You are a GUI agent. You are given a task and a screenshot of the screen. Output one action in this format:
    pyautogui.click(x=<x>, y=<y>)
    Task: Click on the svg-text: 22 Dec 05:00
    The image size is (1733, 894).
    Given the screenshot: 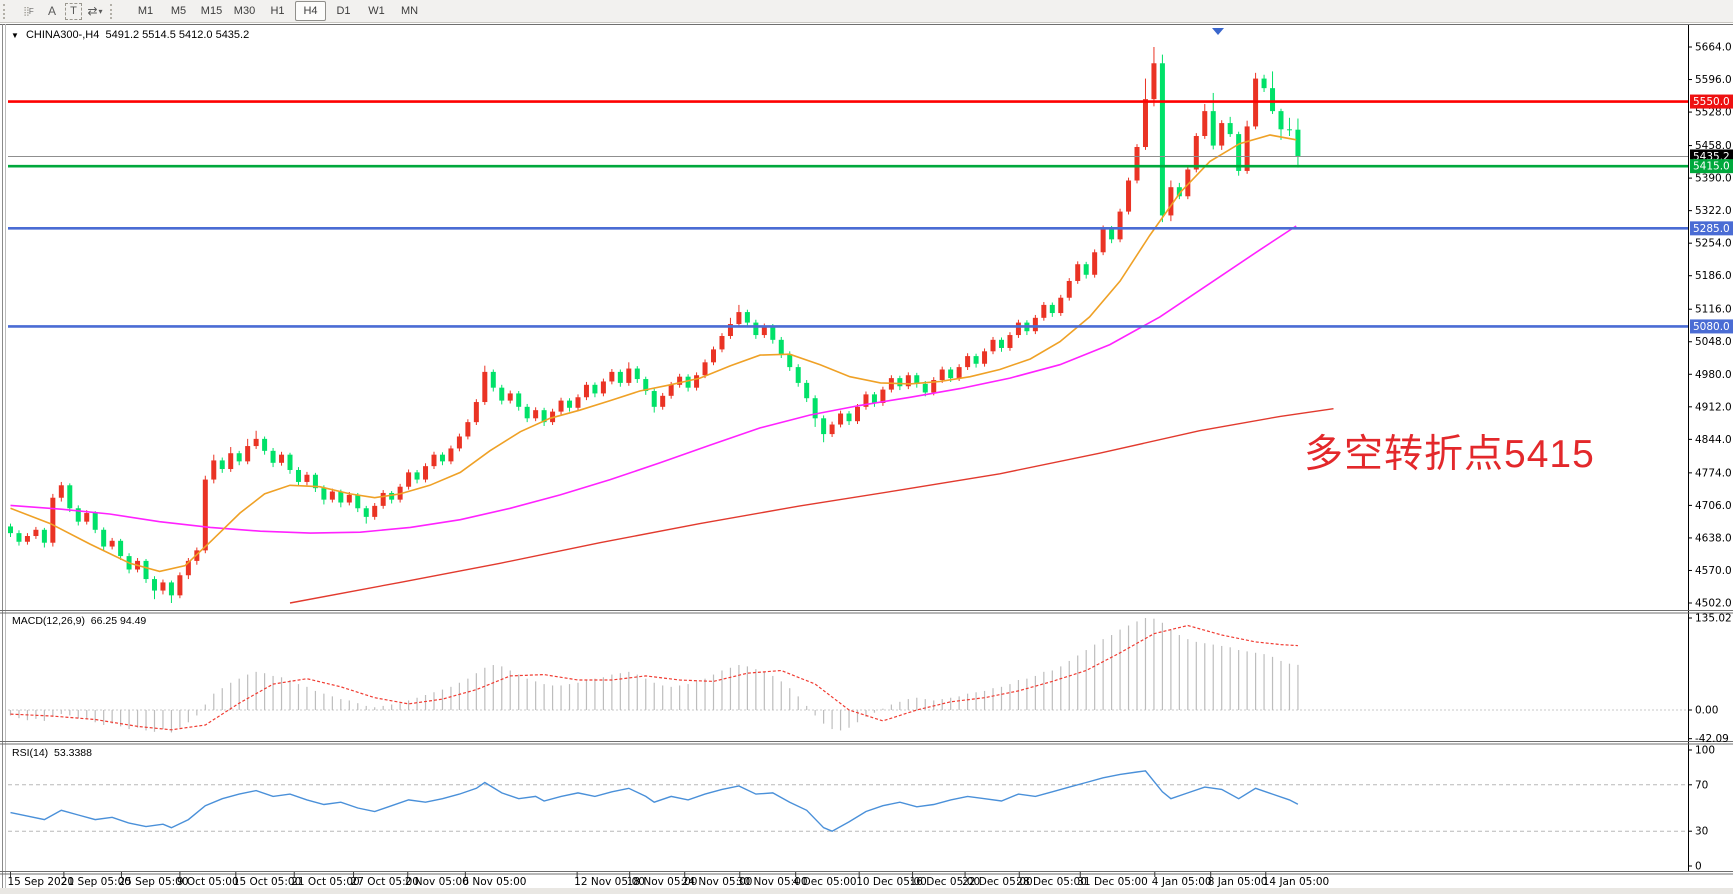 What is the action you would take?
    pyautogui.click(x=997, y=882)
    